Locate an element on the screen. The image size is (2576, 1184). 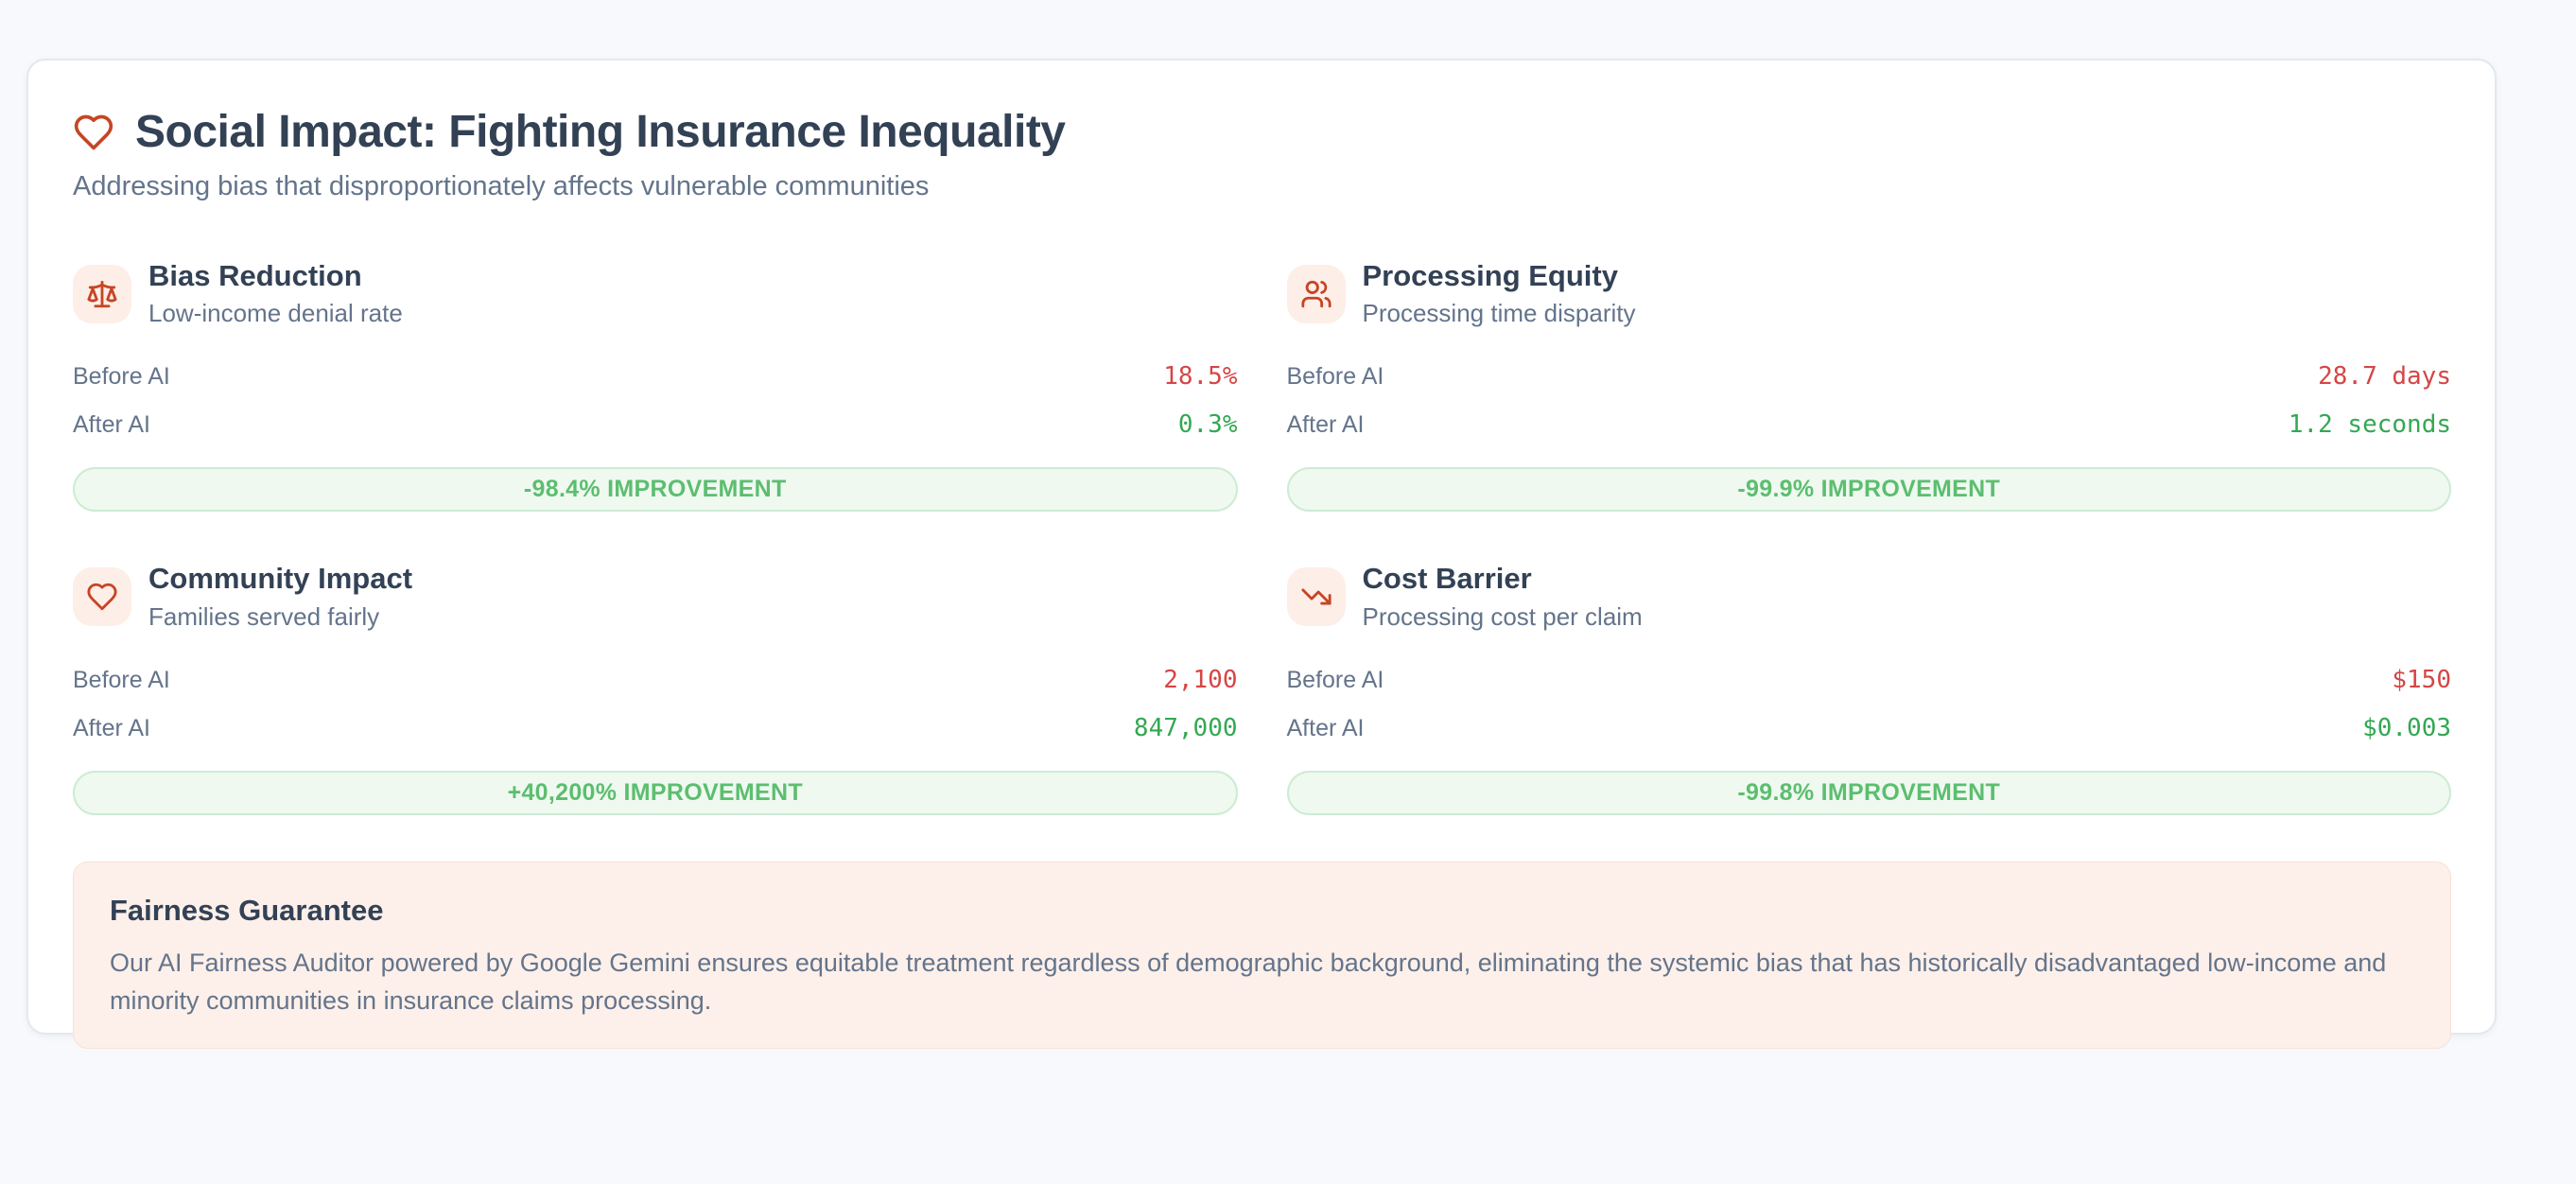
users-icon is located at coordinates (1316, 293).